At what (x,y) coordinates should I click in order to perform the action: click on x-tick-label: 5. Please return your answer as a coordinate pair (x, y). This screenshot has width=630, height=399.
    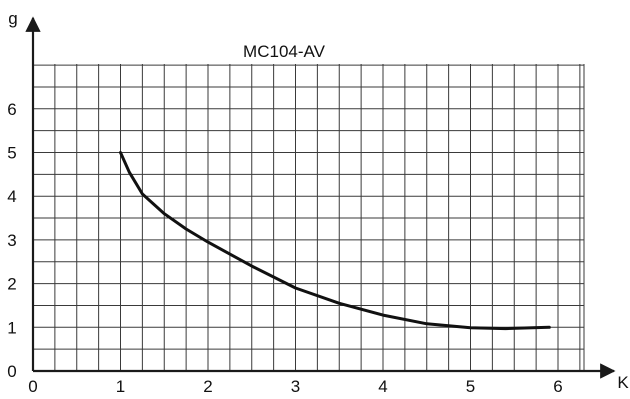
    Looking at the image, I should click on (470, 386).